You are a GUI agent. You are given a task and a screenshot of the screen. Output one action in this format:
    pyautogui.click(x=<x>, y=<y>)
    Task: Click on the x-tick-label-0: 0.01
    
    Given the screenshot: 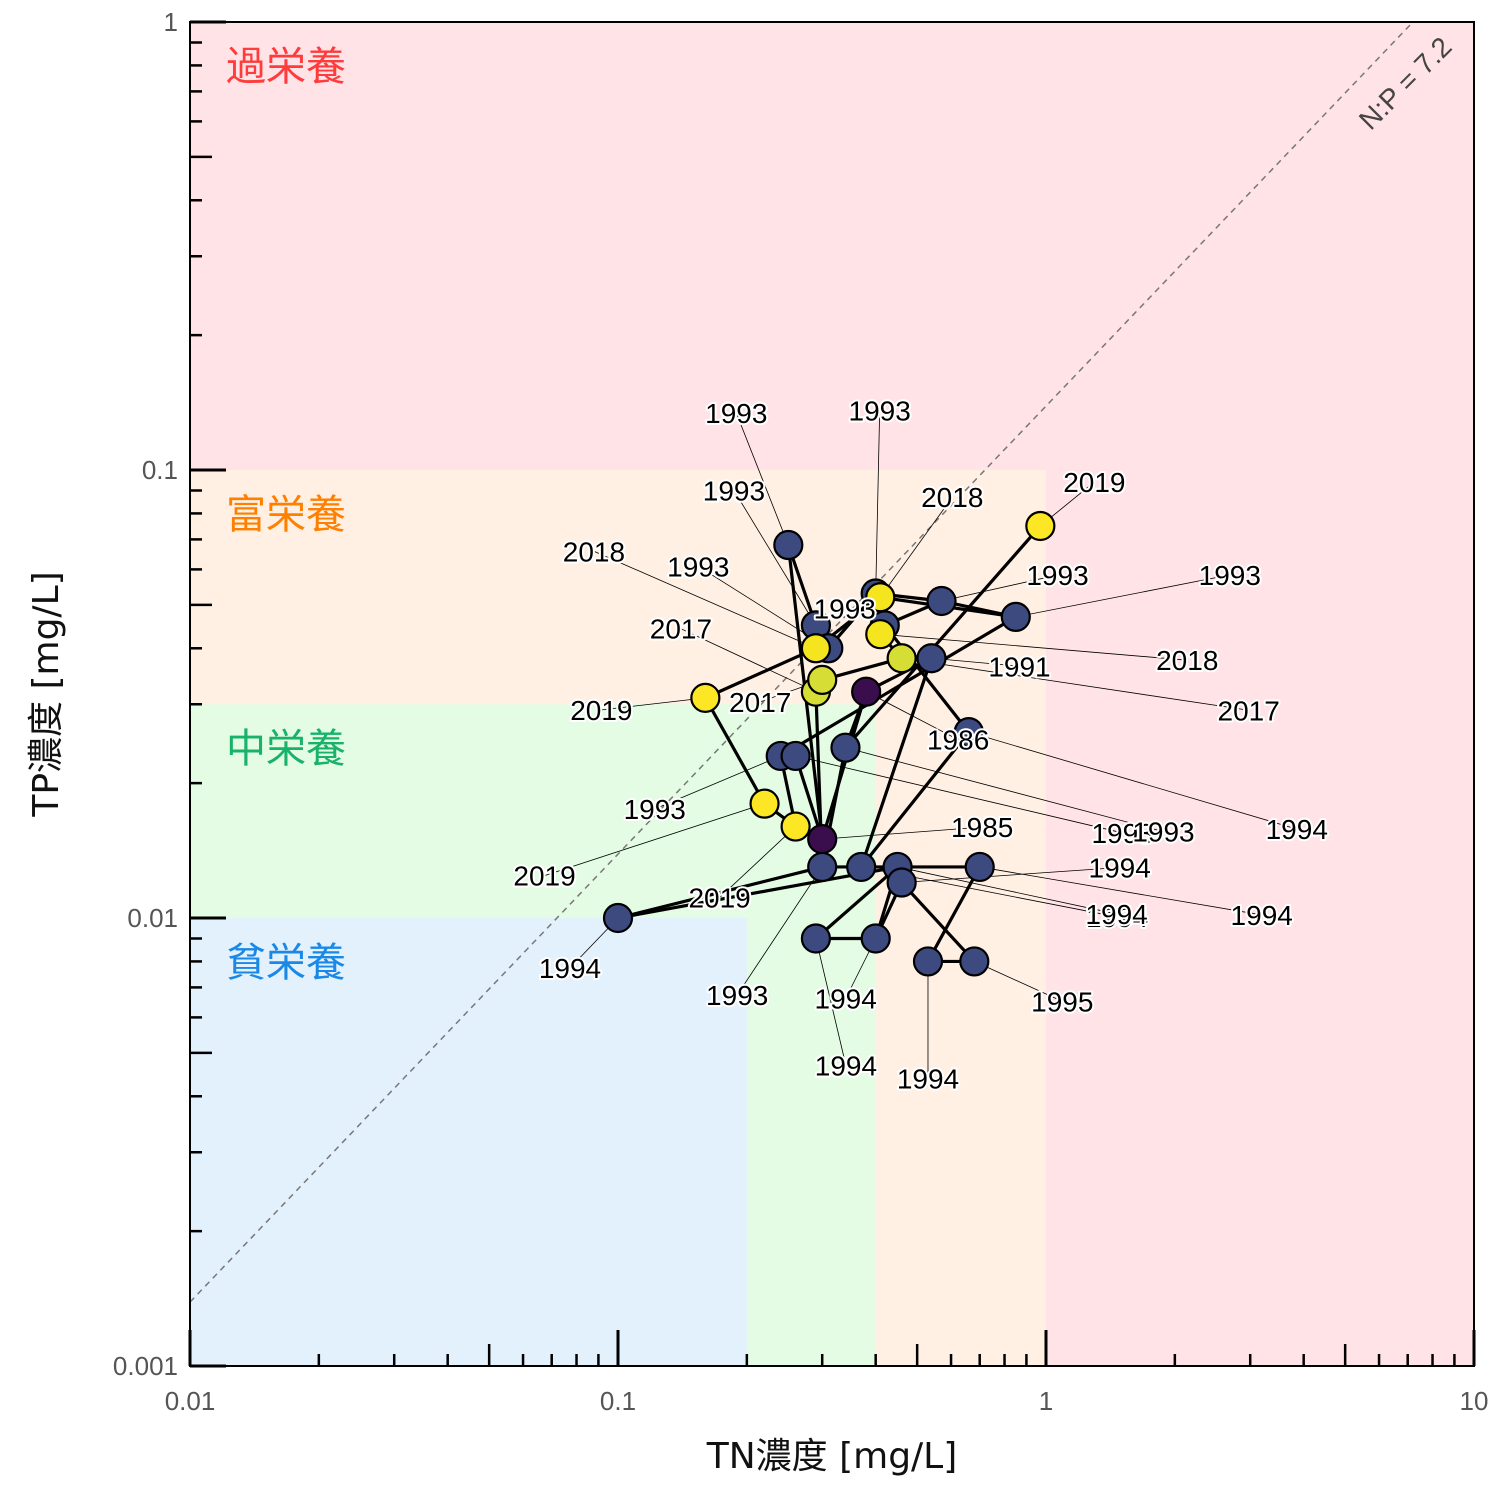 What is the action you would take?
    pyautogui.click(x=190, y=1401)
    